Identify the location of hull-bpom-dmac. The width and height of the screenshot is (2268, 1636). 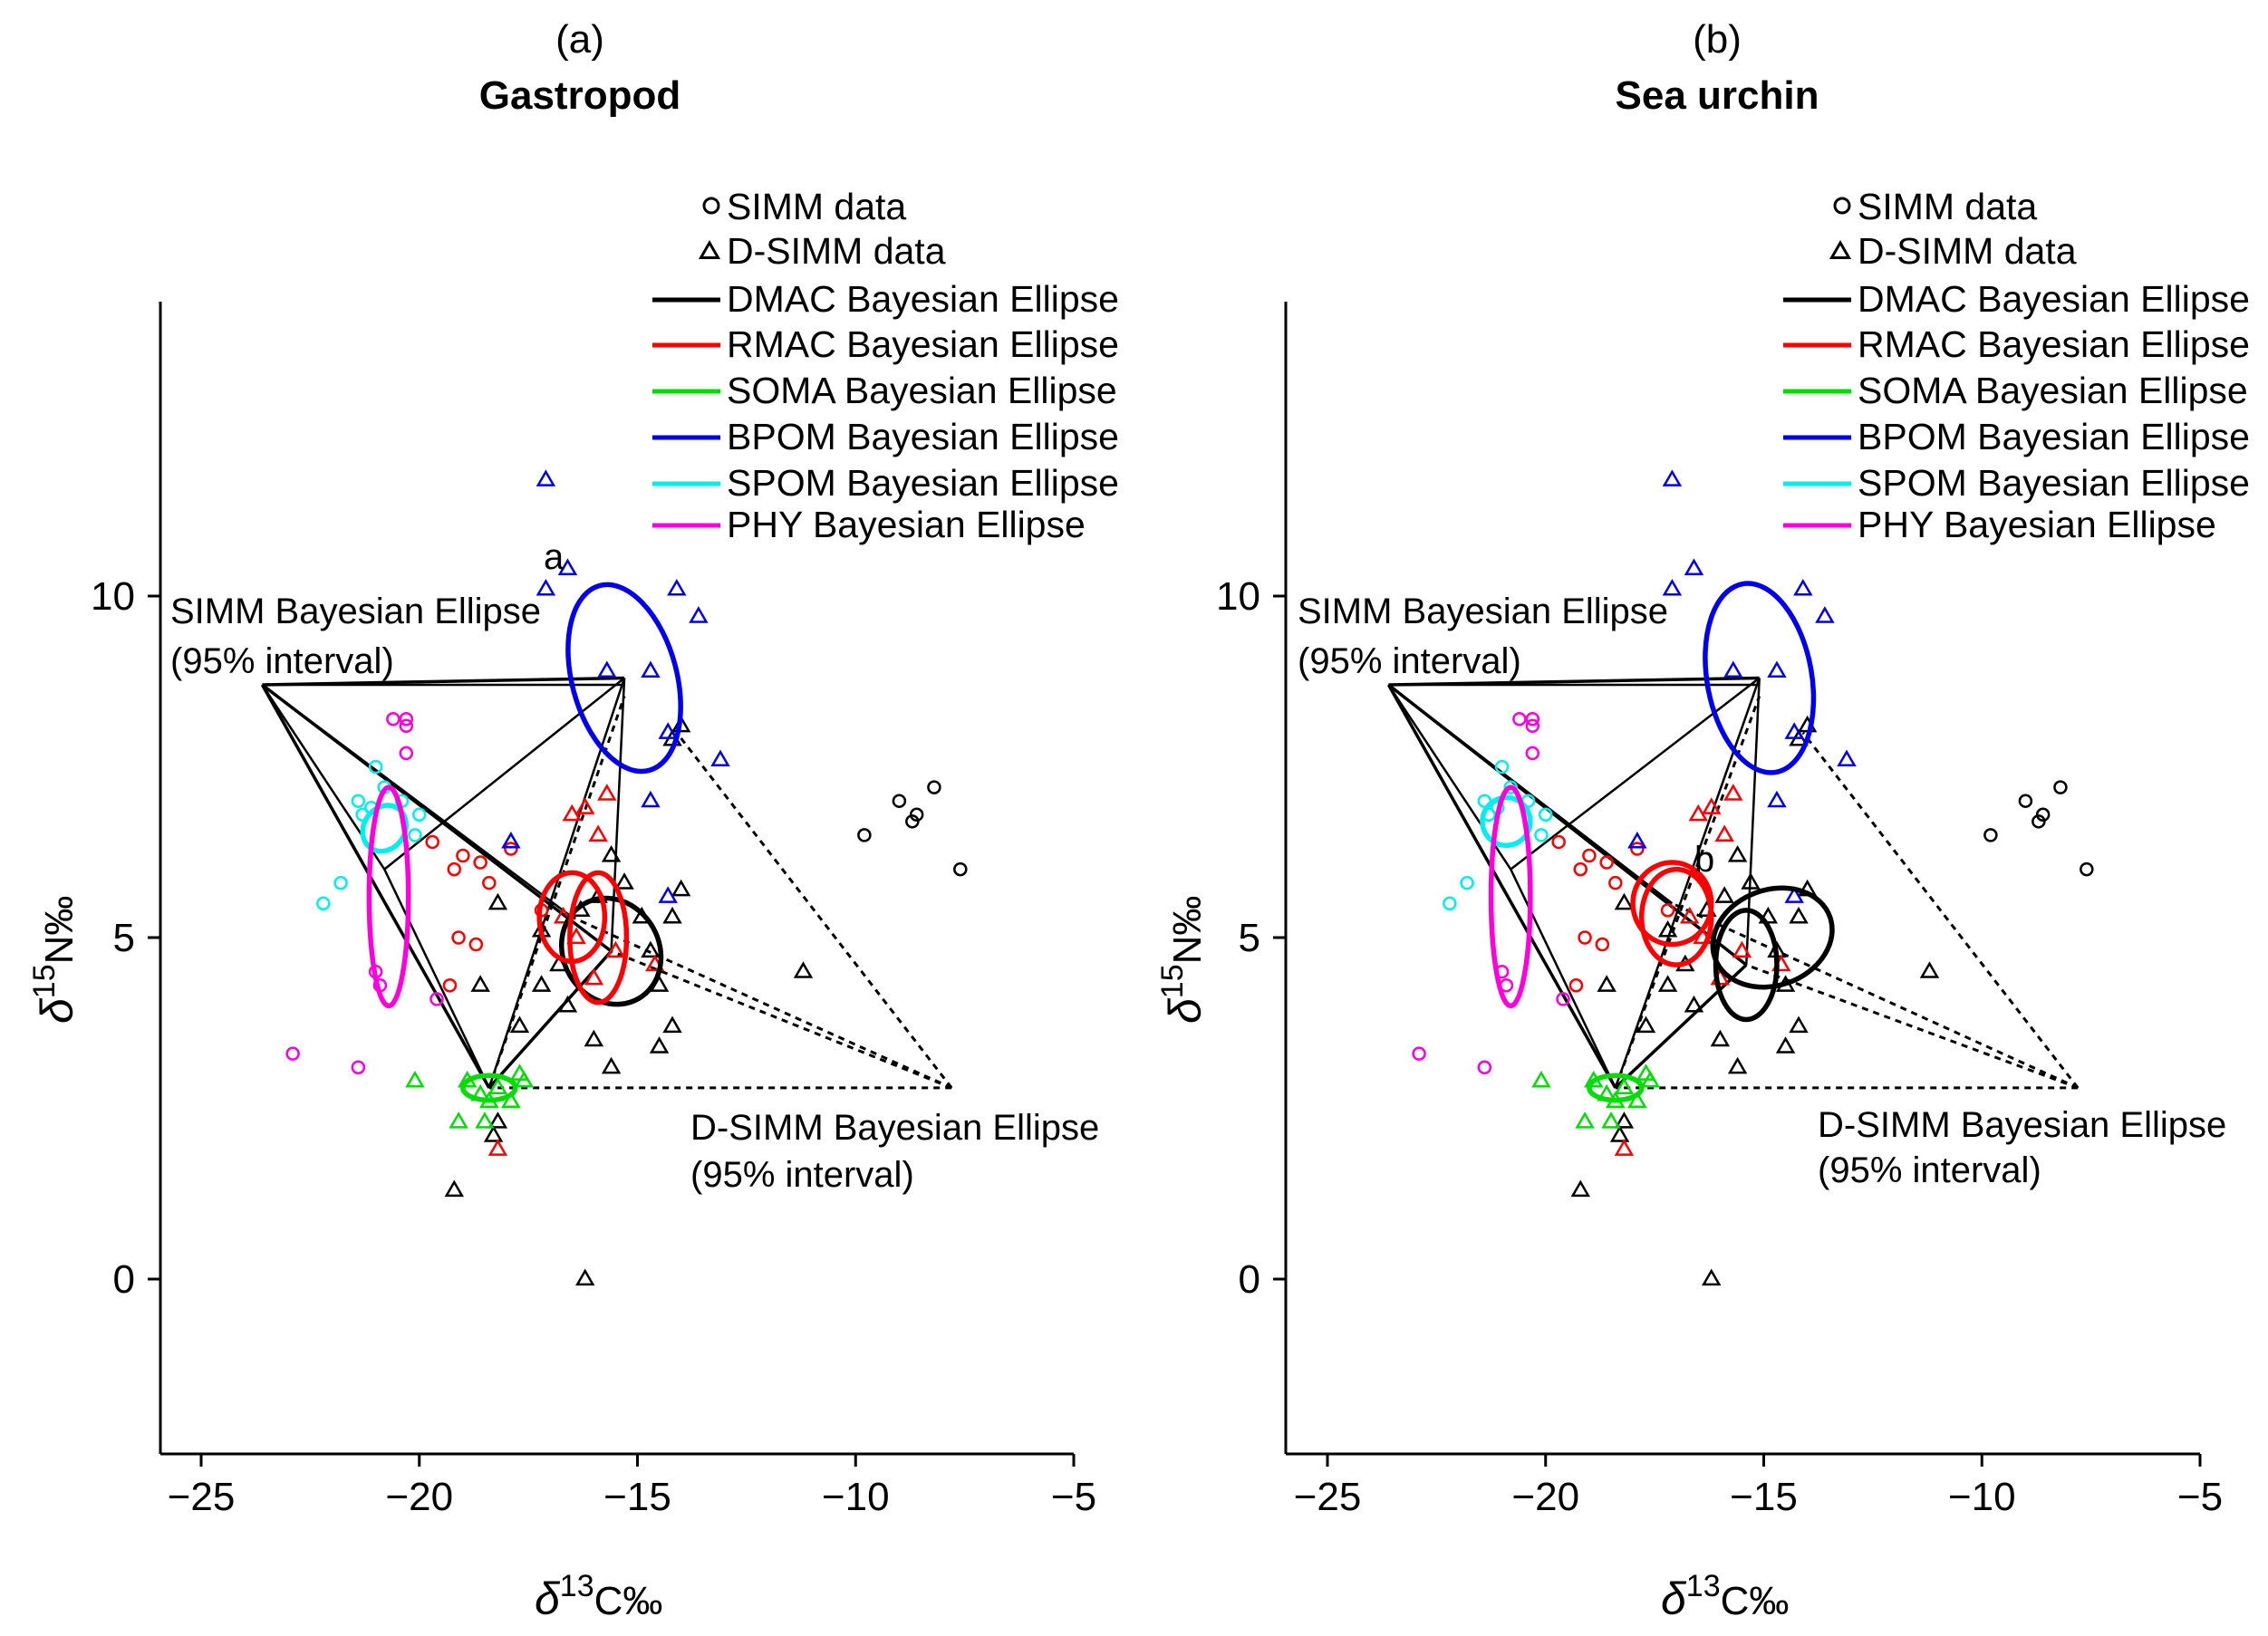
(1752, 822).